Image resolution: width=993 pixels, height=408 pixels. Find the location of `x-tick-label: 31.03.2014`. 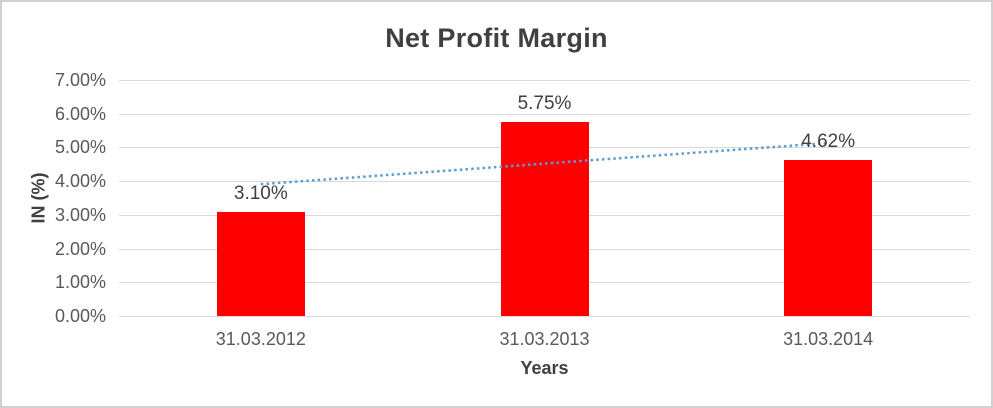

x-tick-label: 31.03.2014 is located at coordinates (828, 339).